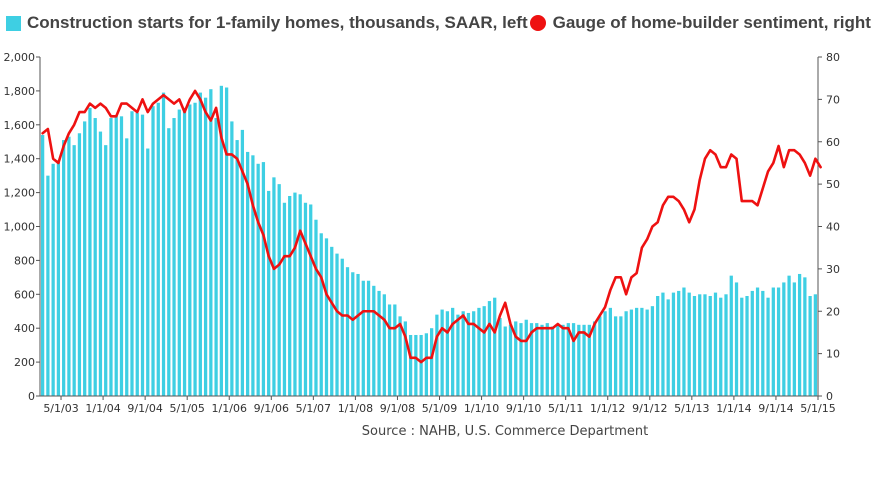 The image size is (880, 495). I want to click on left-tick-label: 1,000, so click(20, 227).